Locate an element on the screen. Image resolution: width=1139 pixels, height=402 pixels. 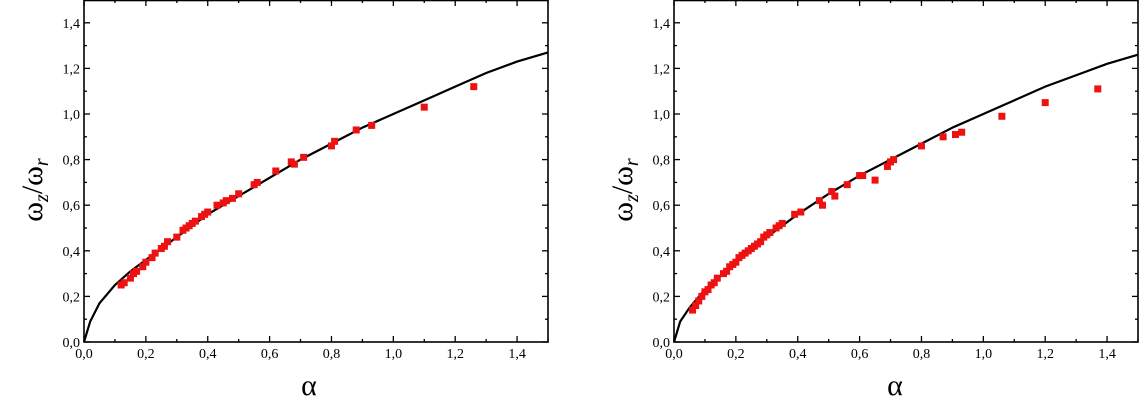
y-tick-label: 1,0 is located at coordinates (72, 115).